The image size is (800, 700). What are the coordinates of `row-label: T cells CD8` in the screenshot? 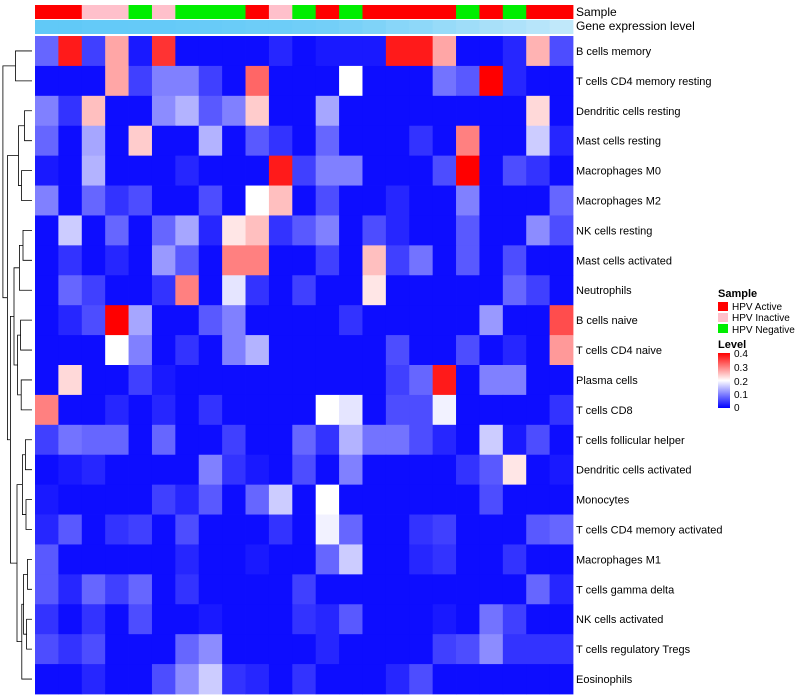 It's located at (604, 411).